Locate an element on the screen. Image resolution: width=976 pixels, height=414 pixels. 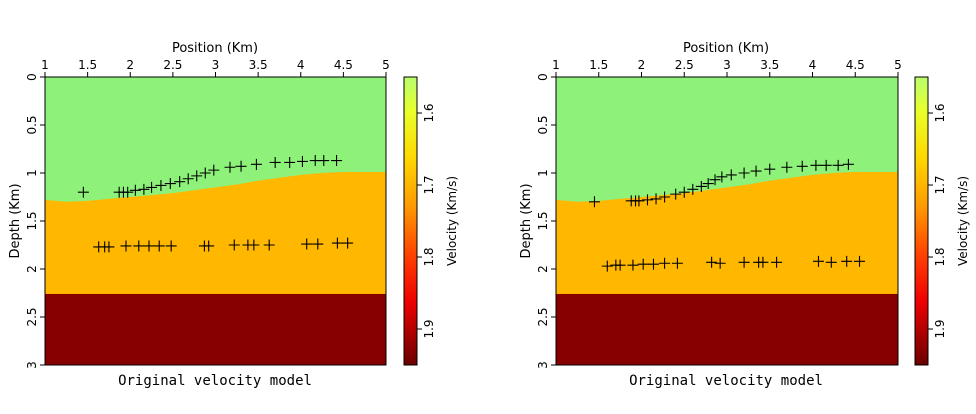
y-tick-label: 0 is located at coordinates (32, 77).